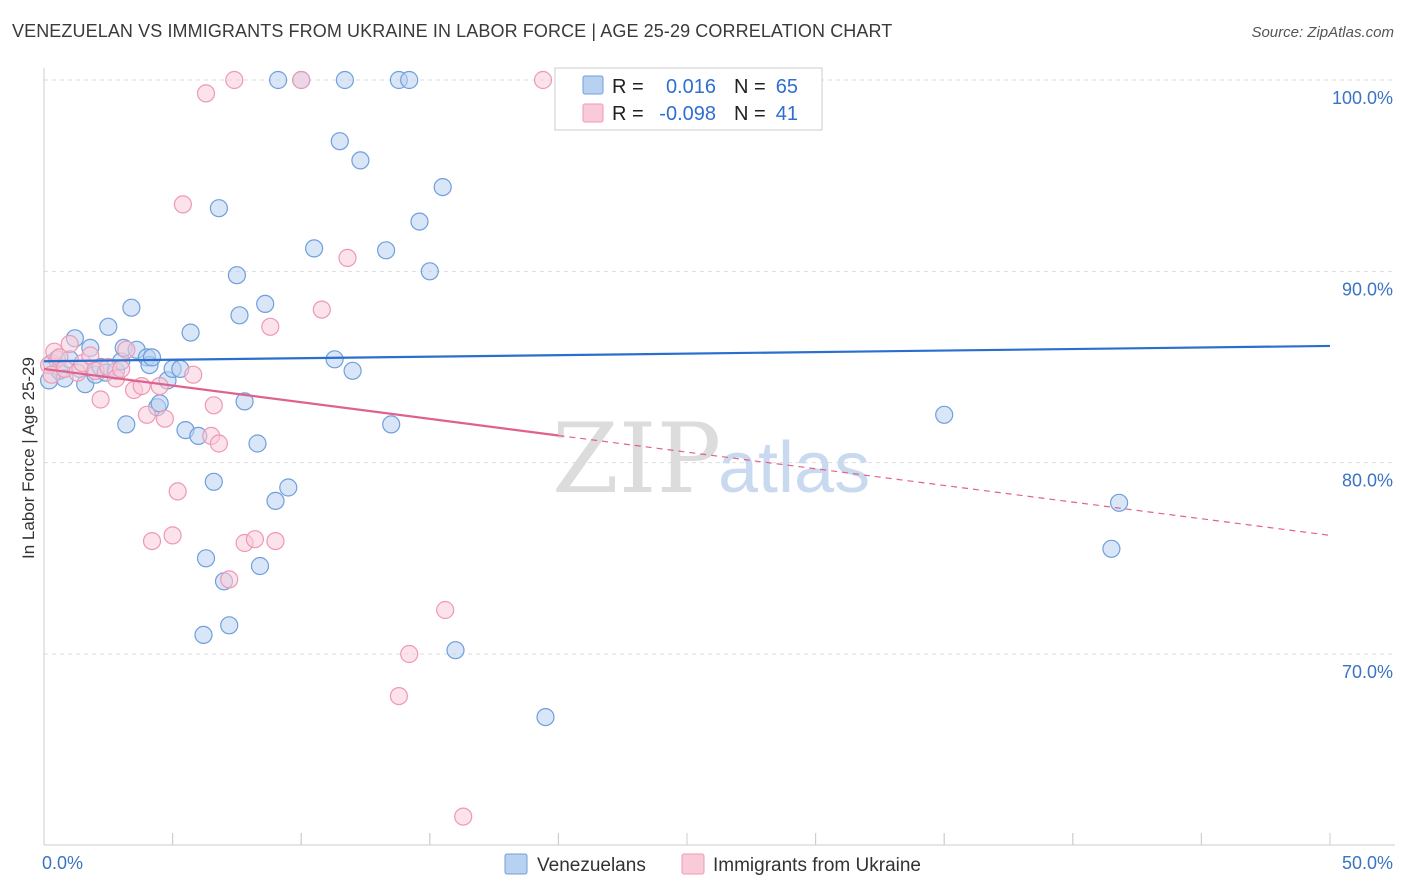  I want to click on legend-label-ukraine: Immigrants from Ukraine, so click(817, 865).